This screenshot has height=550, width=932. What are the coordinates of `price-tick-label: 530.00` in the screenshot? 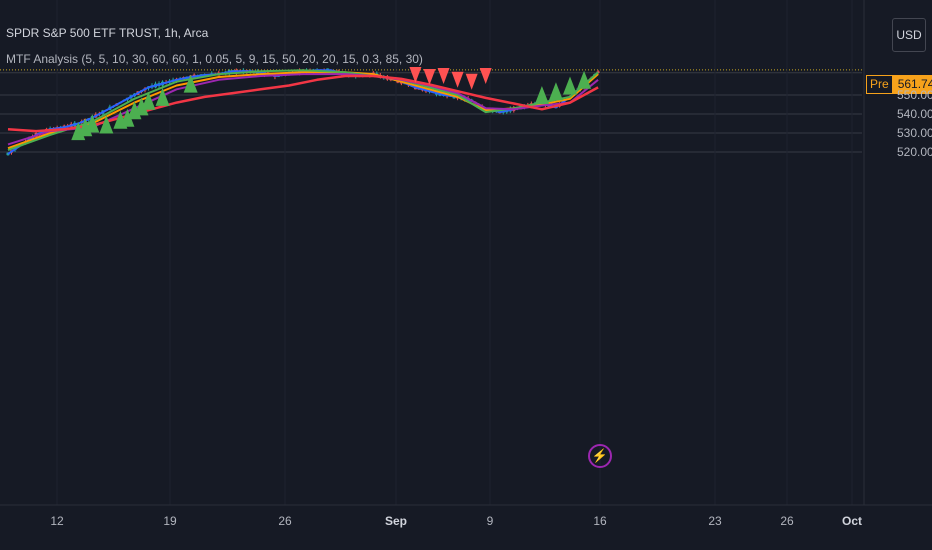 It's located at (914, 133).